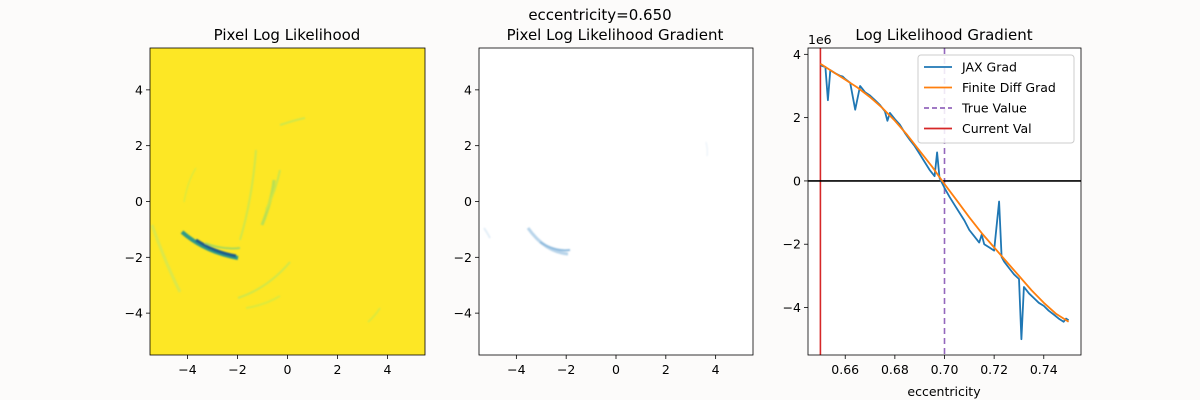 The height and width of the screenshot is (400, 1200). Describe the element at coordinates (1044, 369) in the screenshot. I see `x-tick-label: 0.74` at that location.